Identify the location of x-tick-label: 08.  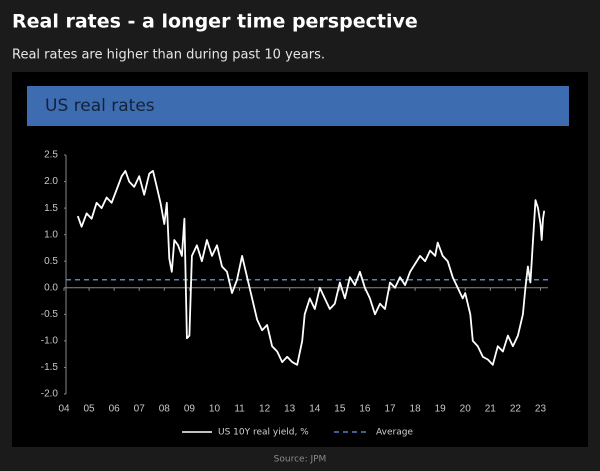
(165, 409).